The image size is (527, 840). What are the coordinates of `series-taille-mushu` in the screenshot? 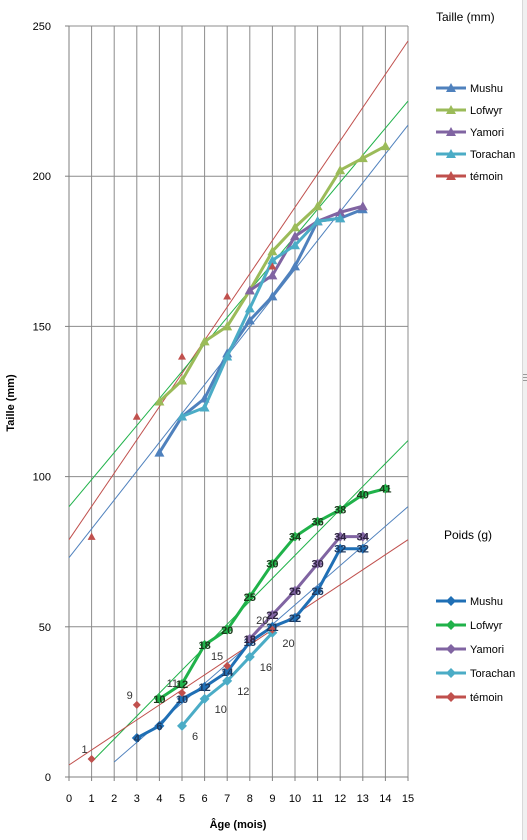 It's located at (261, 330).